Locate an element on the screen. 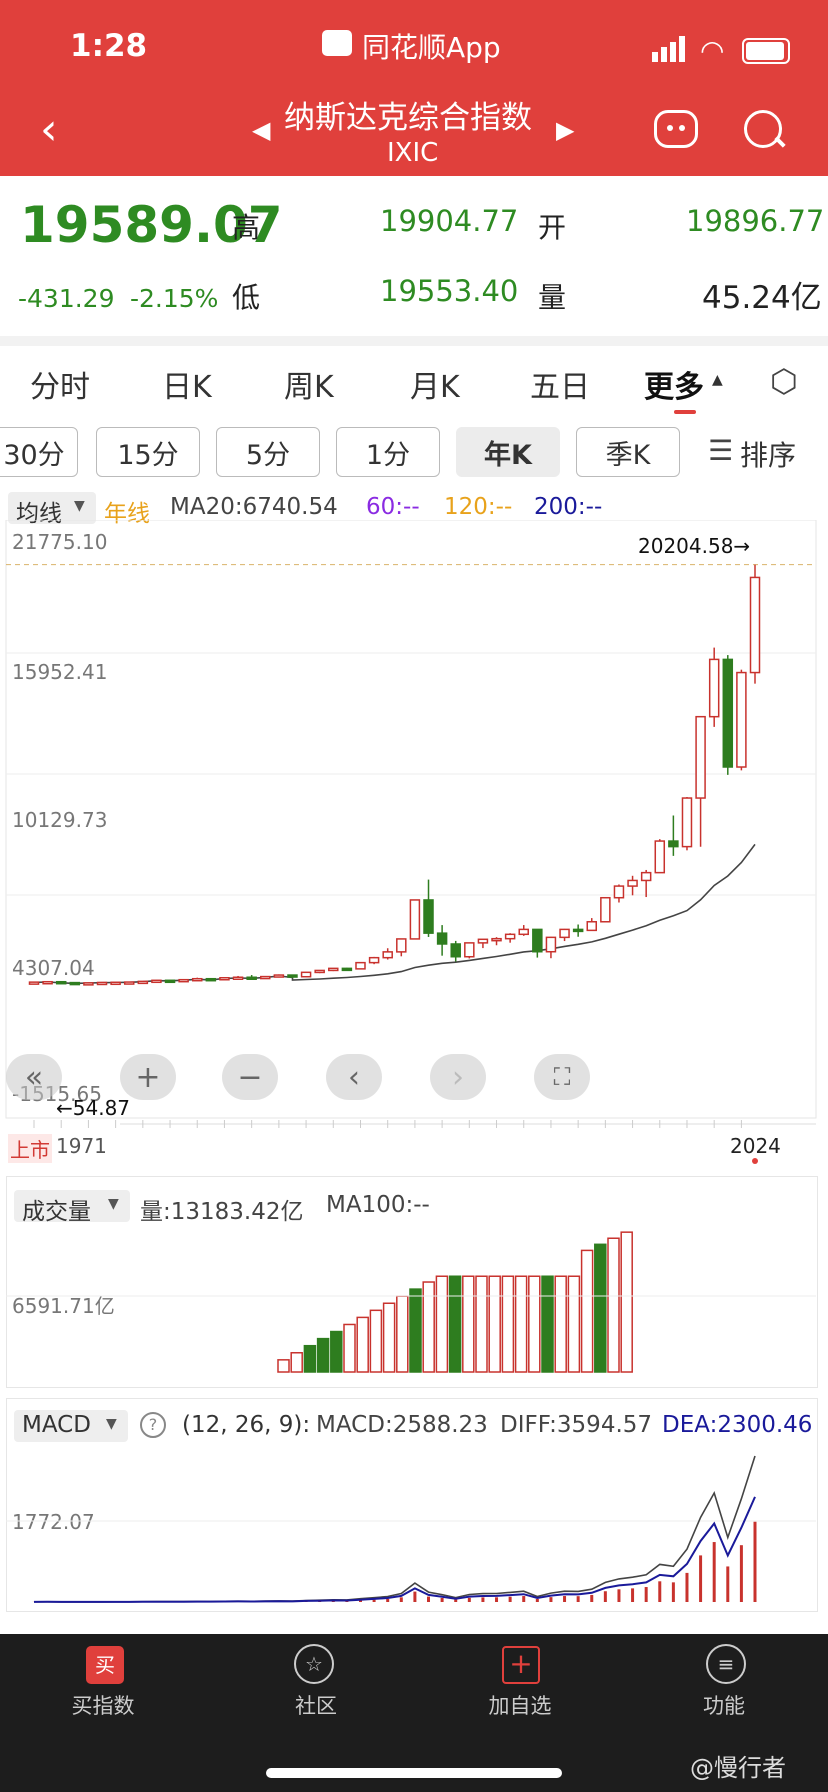 Image resolution: width=828 pixels, height=1792 pixels. community-icon: ☆ is located at coordinates (314, 1664).